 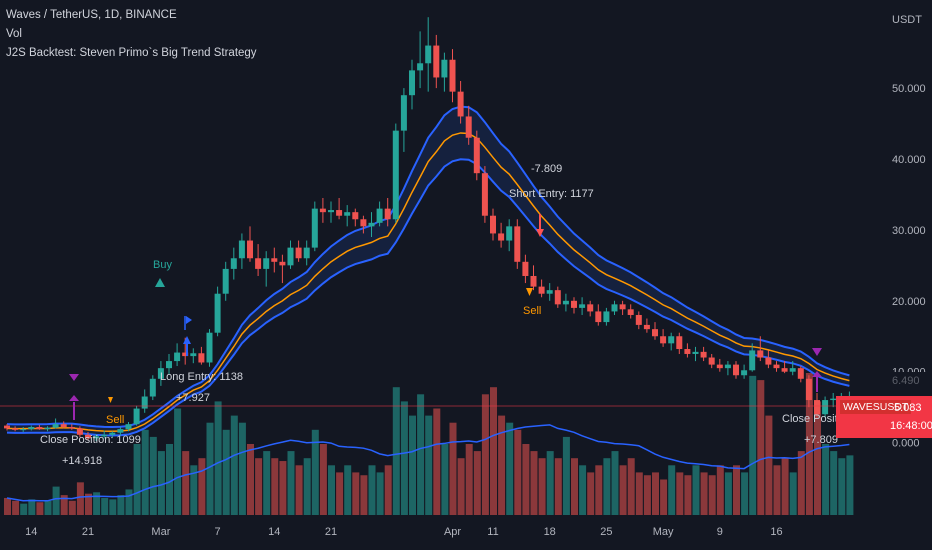 What do you see at coordinates (331, 532) in the screenshot?
I see `time-tick-label: 21` at bounding box center [331, 532].